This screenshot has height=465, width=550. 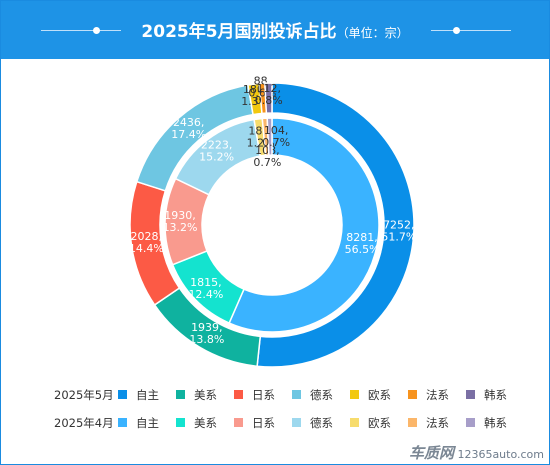 I want to click on legend-label-0-1: 美系, so click(x=205, y=395).